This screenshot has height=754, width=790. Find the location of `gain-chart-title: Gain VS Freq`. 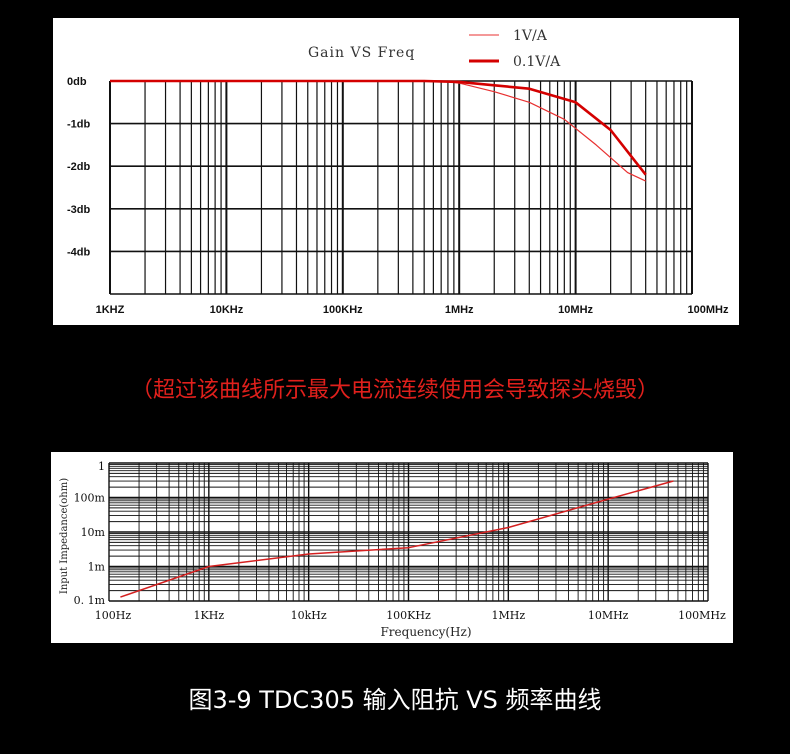

gain-chart-title: Gain VS Freq is located at coordinates (361, 53).